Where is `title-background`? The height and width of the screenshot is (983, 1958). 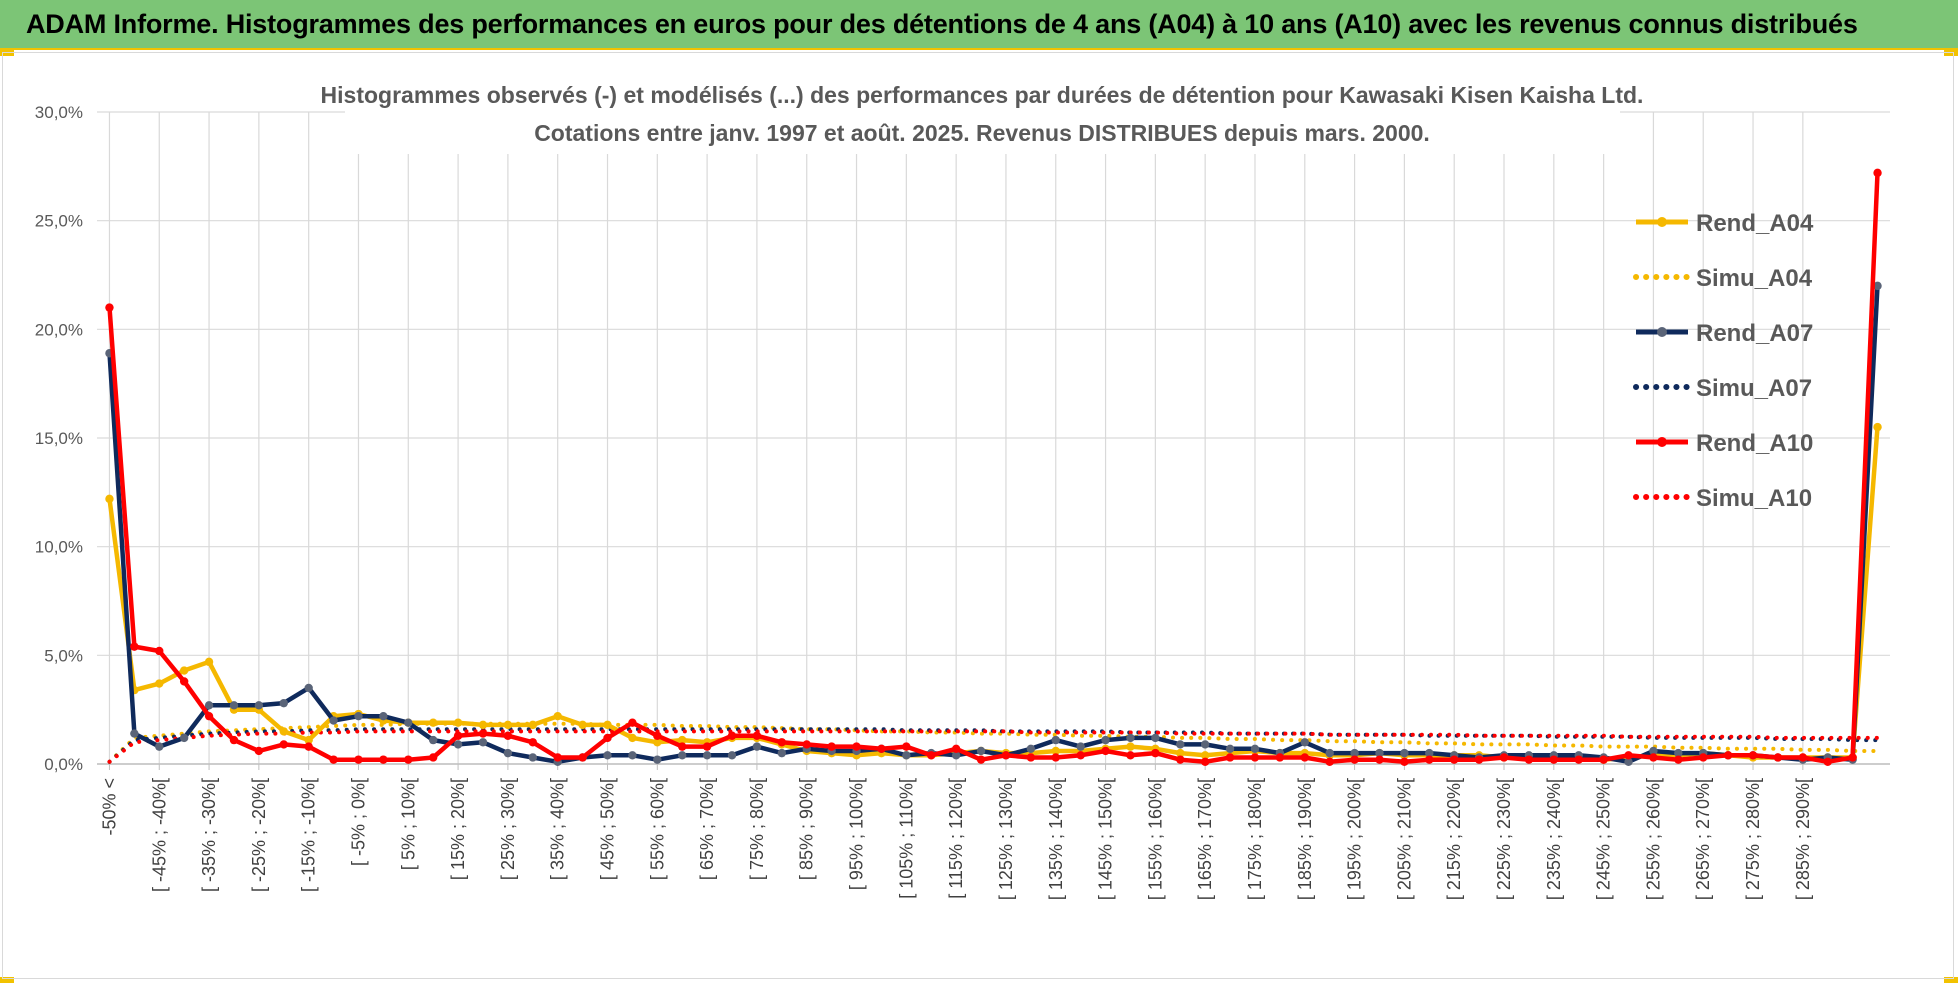 title-background is located at coordinates (982, 115).